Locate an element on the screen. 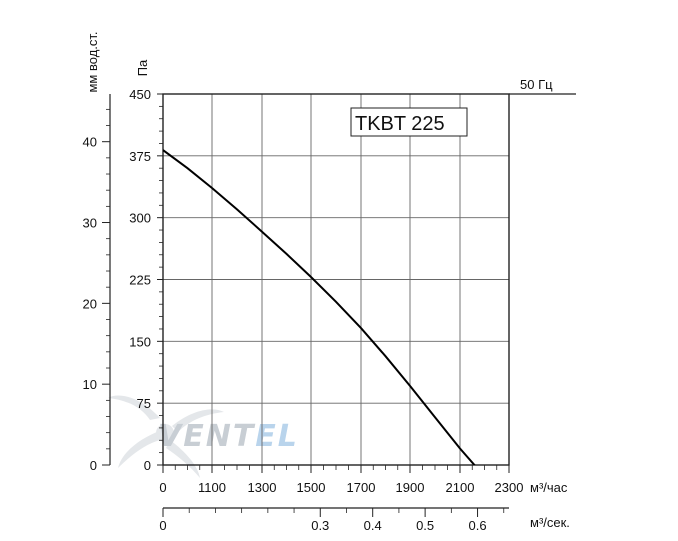 This screenshot has height=541, width=678. watermark-text: VENTEL is located at coordinates (228, 436).